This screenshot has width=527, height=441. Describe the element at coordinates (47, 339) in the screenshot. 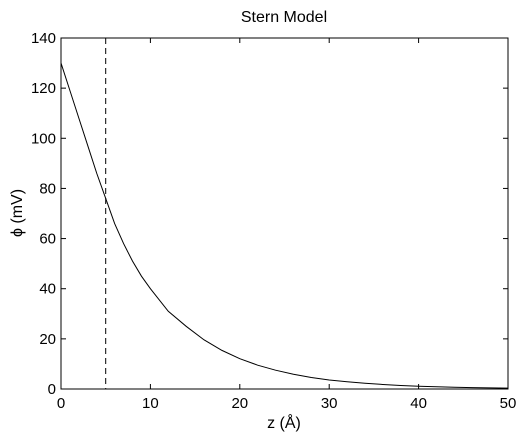

I see `y-tick-label: 20` at that location.